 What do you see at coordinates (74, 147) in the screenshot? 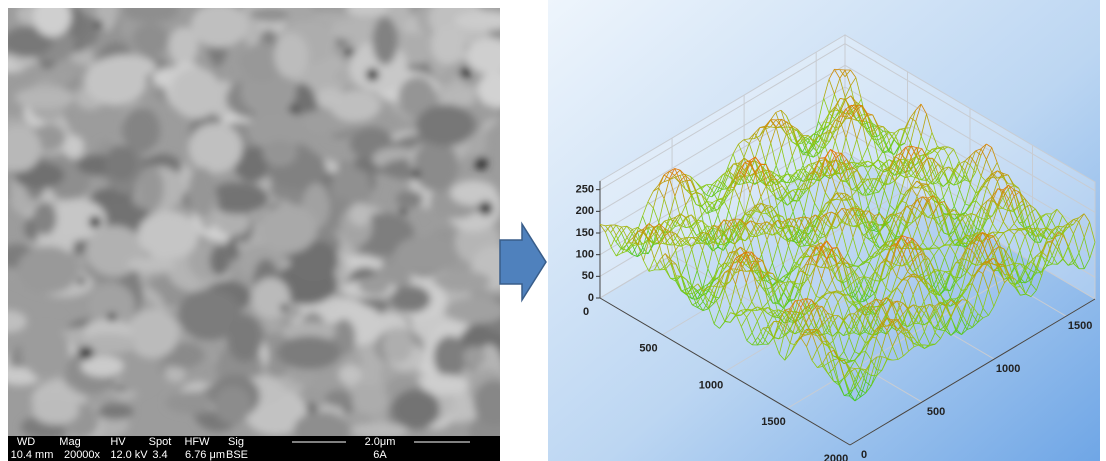
I see `grain` at bounding box center [74, 147].